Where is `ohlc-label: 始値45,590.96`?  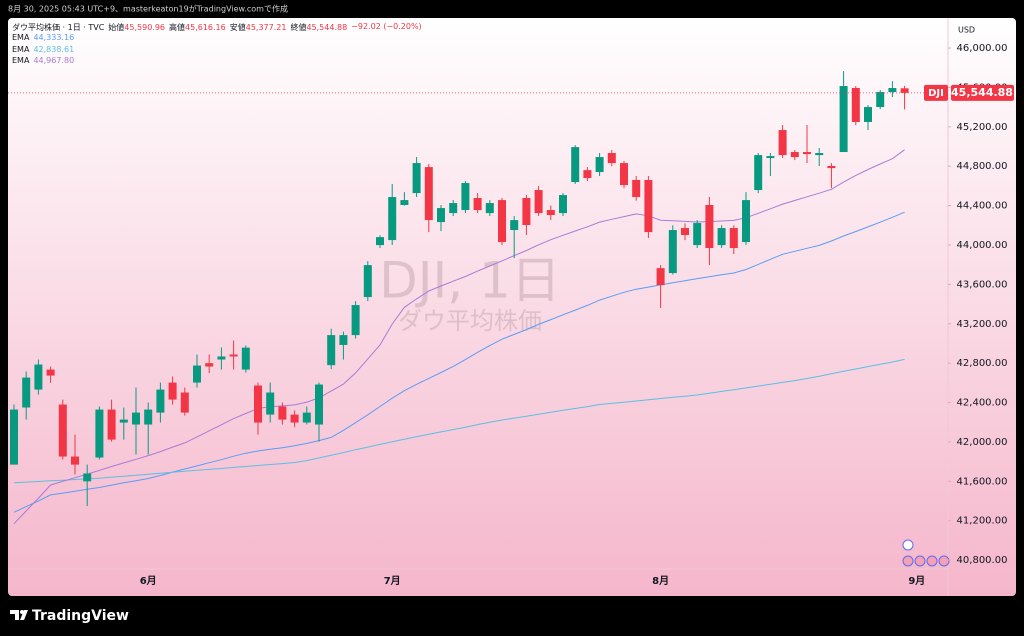
ohlc-label: 始値45,590.96 is located at coordinates (136, 27).